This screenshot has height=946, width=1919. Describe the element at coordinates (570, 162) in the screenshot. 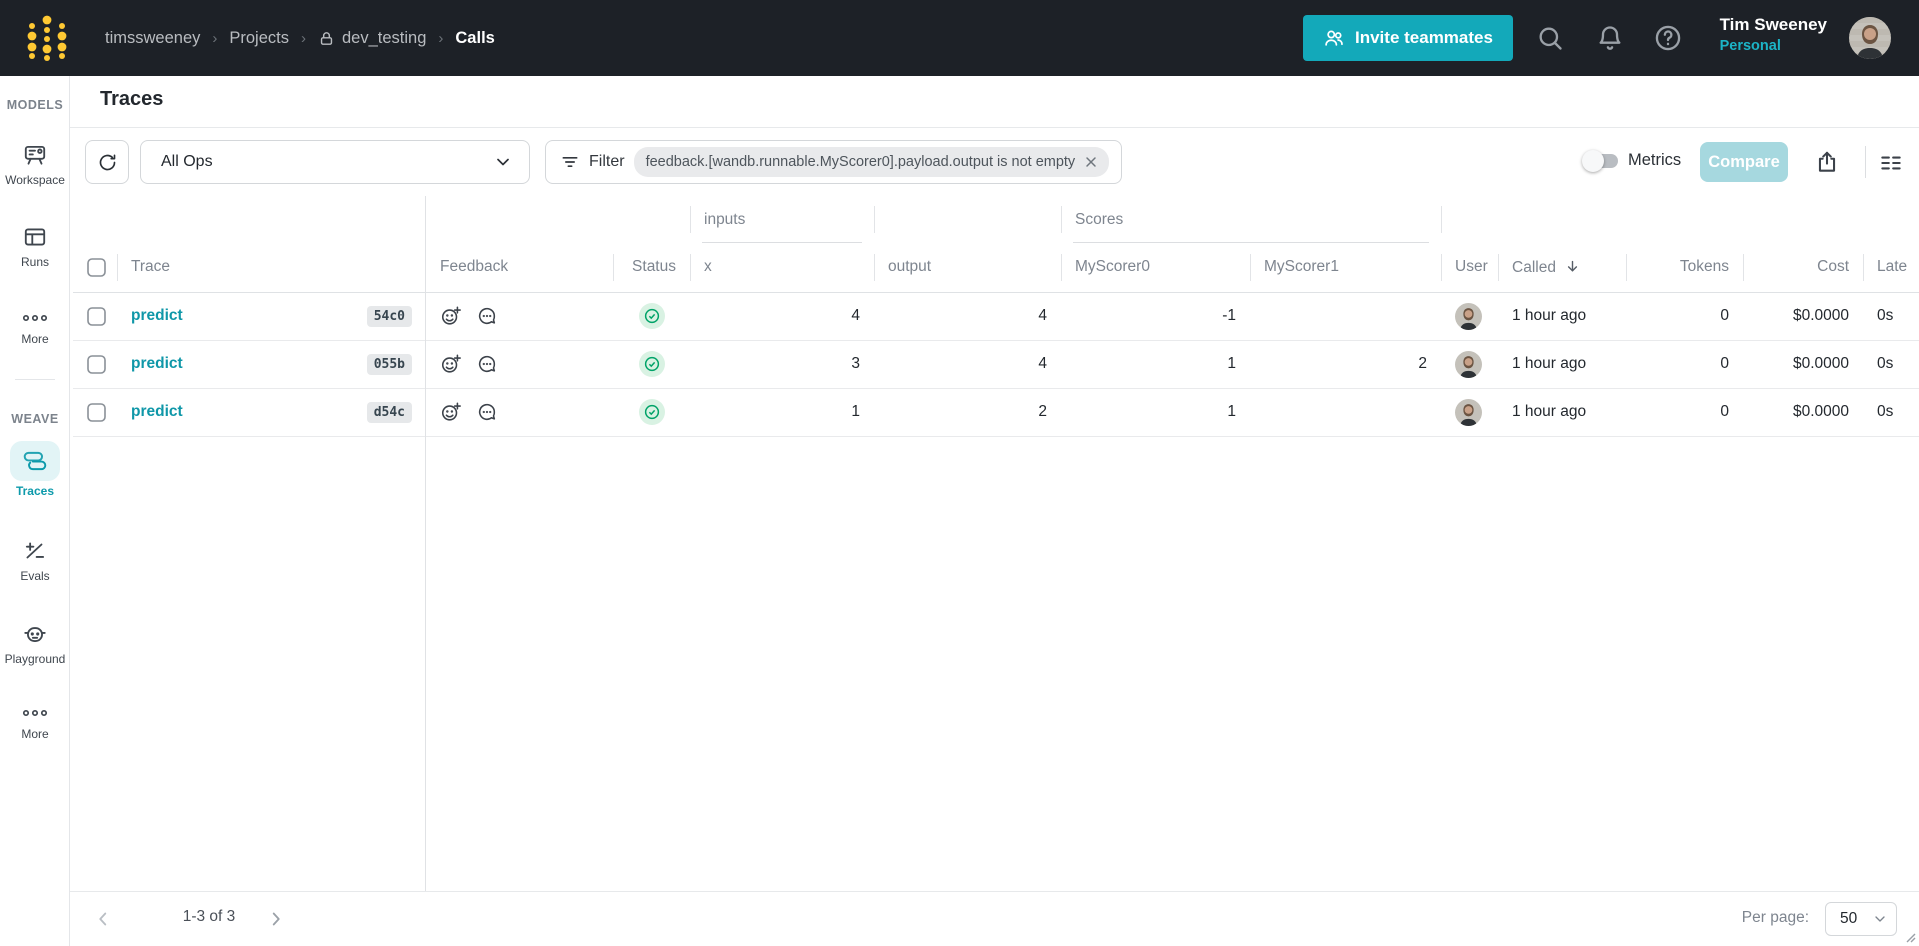

I see `filter-icon` at that location.